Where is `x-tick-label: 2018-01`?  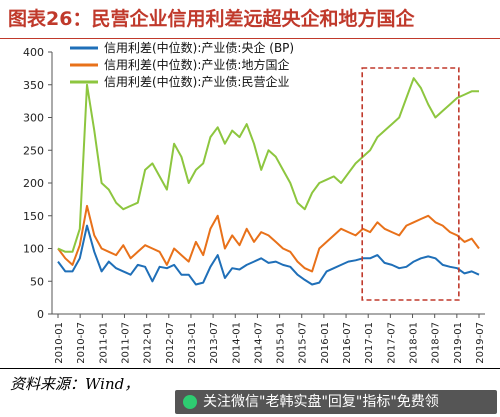
x-tick-label: 2018-01 is located at coordinates (414, 343).